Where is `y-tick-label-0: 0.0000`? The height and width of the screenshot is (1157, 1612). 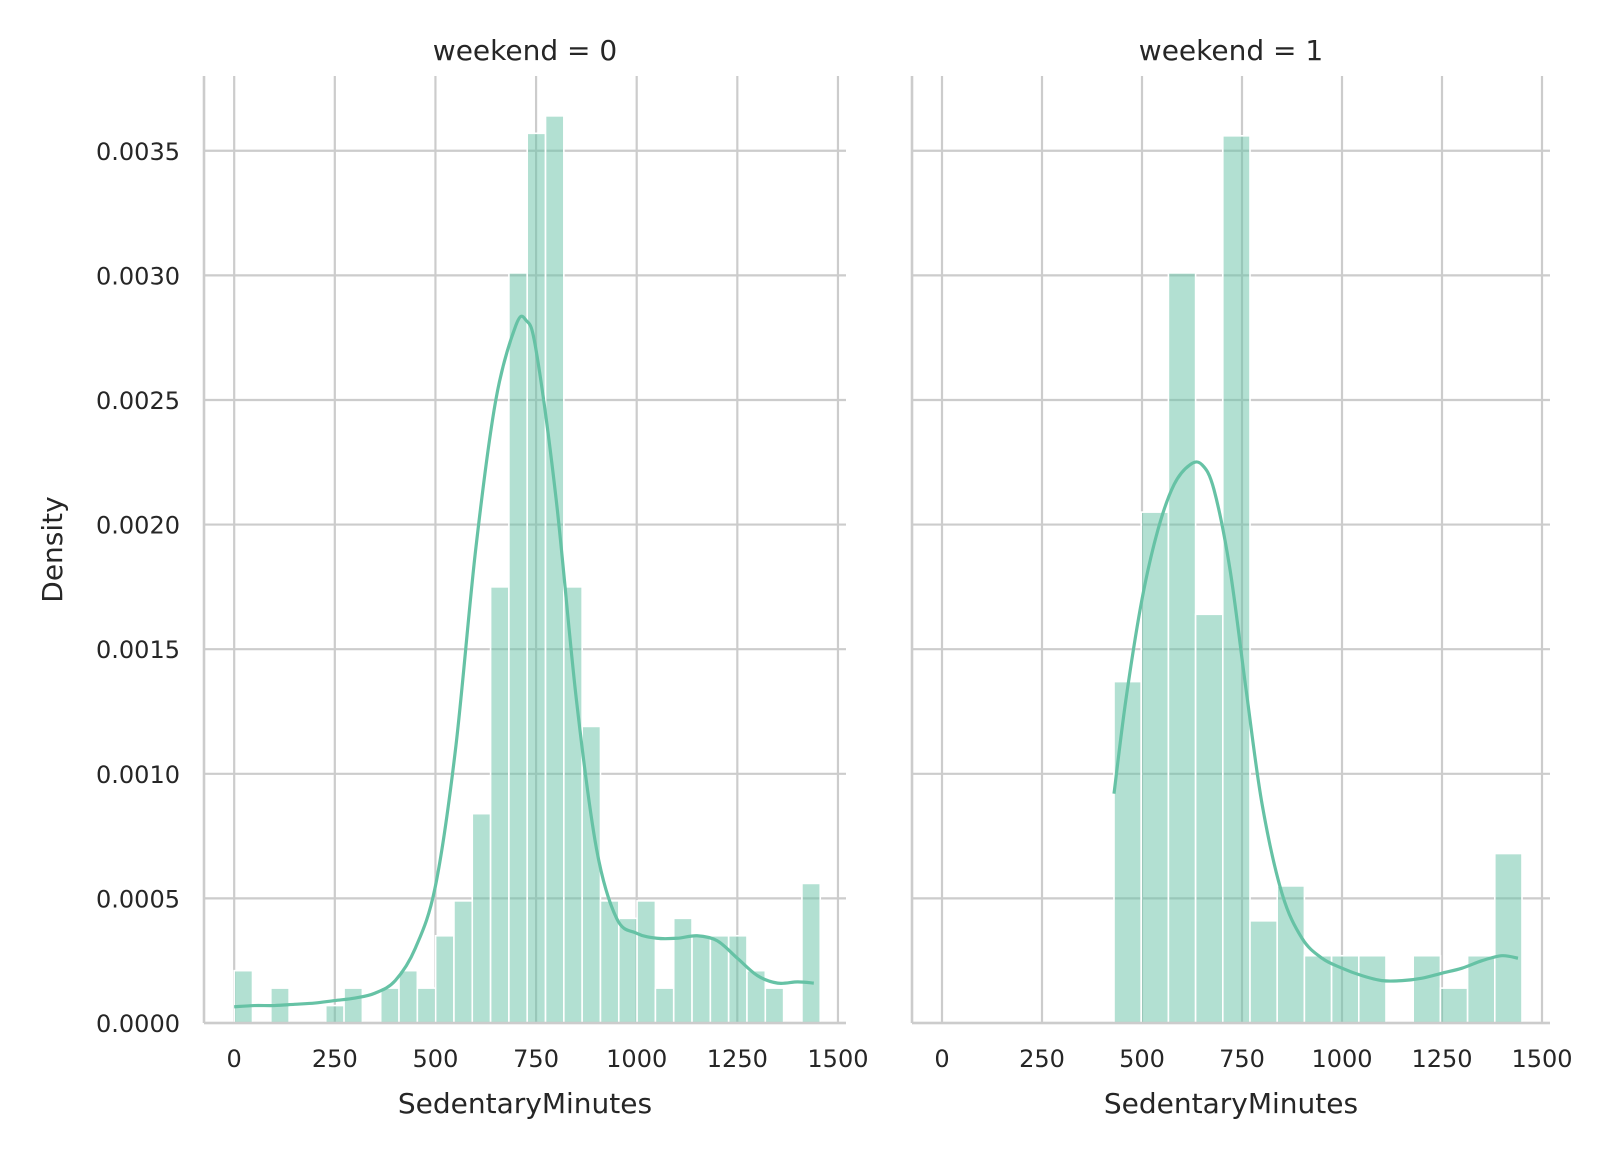
y-tick-label-0: 0.0000 is located at coordinates (138, 1024).